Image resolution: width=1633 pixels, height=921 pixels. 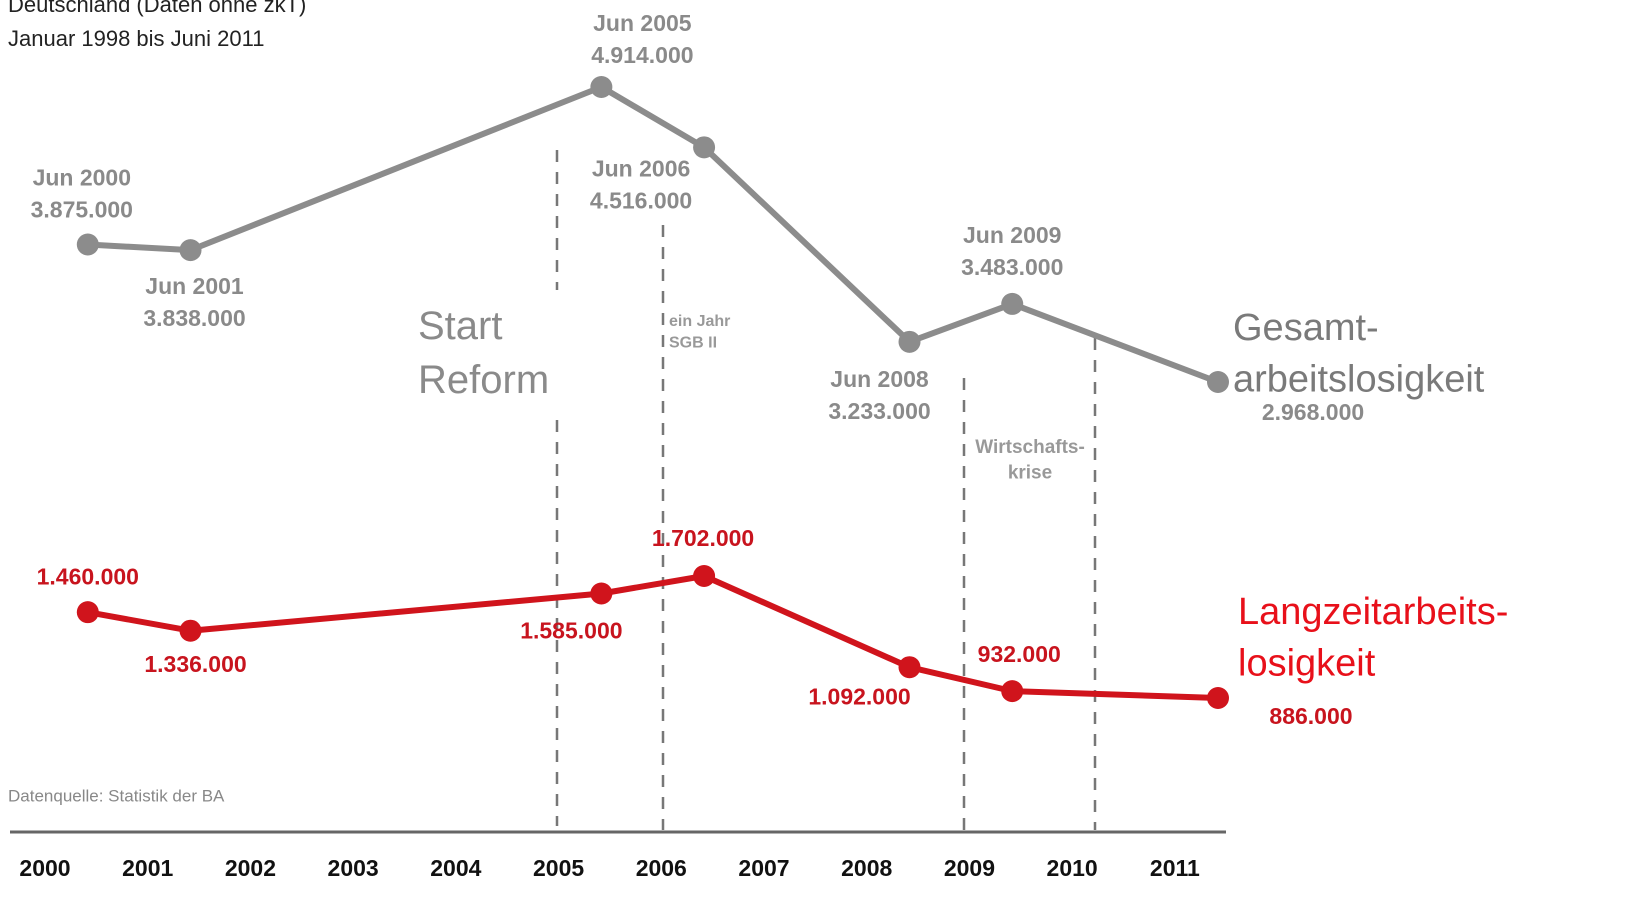 What do you see at coordinates (571, 631) in the screenshot?
I see `data-label: 1.585.000` at bounding box center [571, 631].